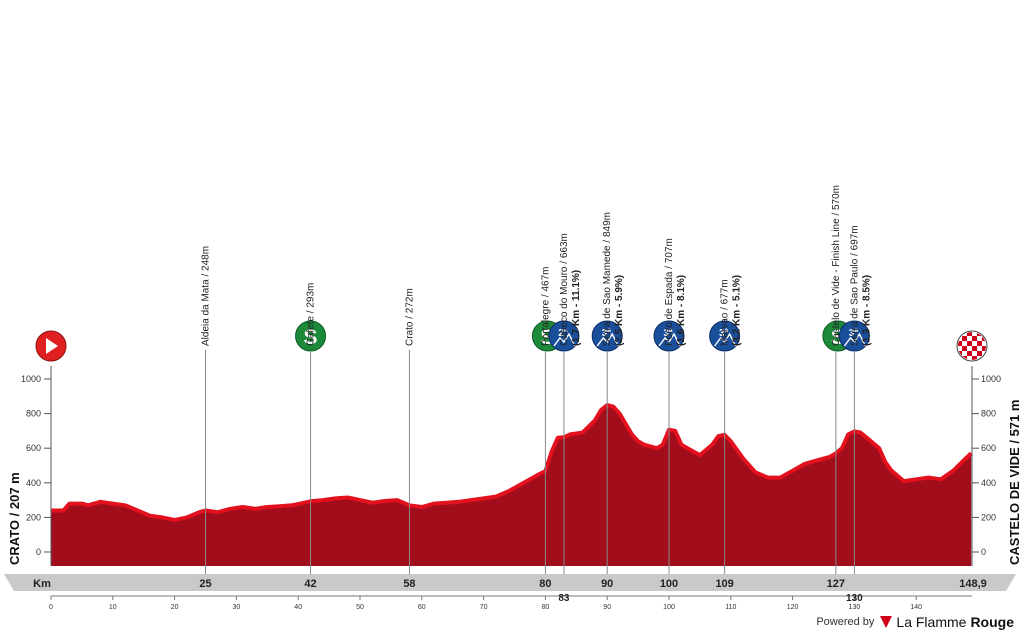  Describe the element at coordinates (607, 584) in the screenshot. I see `waypoint-km-5: 90` at that location.